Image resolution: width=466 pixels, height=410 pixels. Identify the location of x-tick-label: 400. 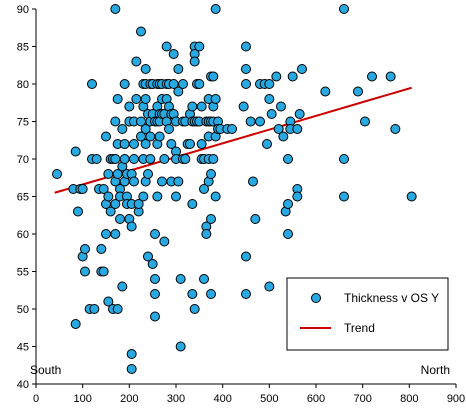
(222, 399).